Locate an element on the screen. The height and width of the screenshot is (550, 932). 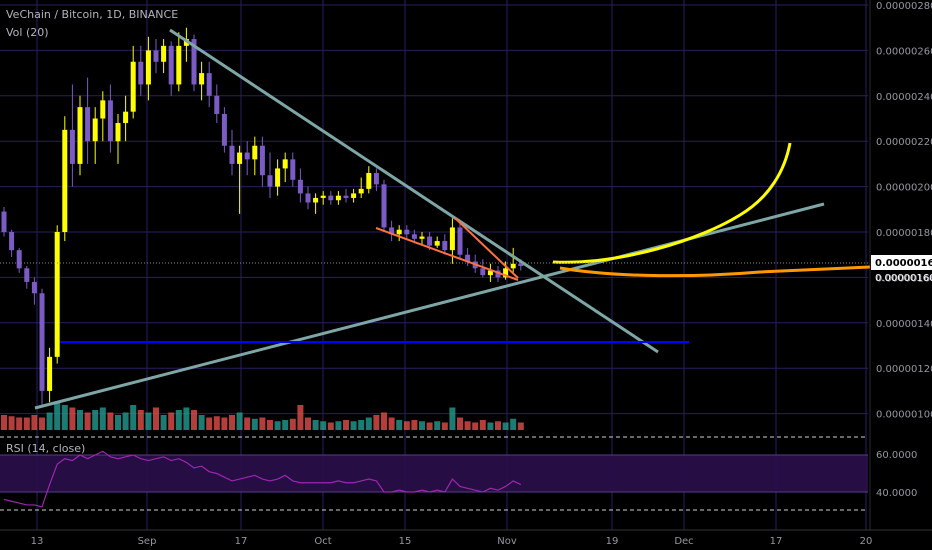
time-tick-label: Oct is located at coordinates (322, 541).